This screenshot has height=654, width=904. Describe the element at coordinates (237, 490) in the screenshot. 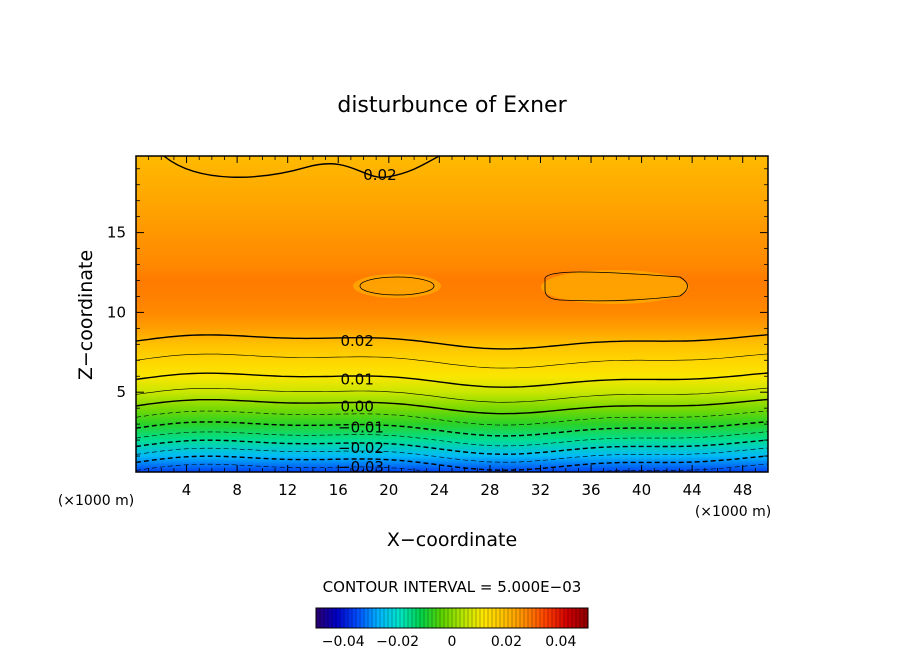

I see `x-tick-label: 8` at that location.